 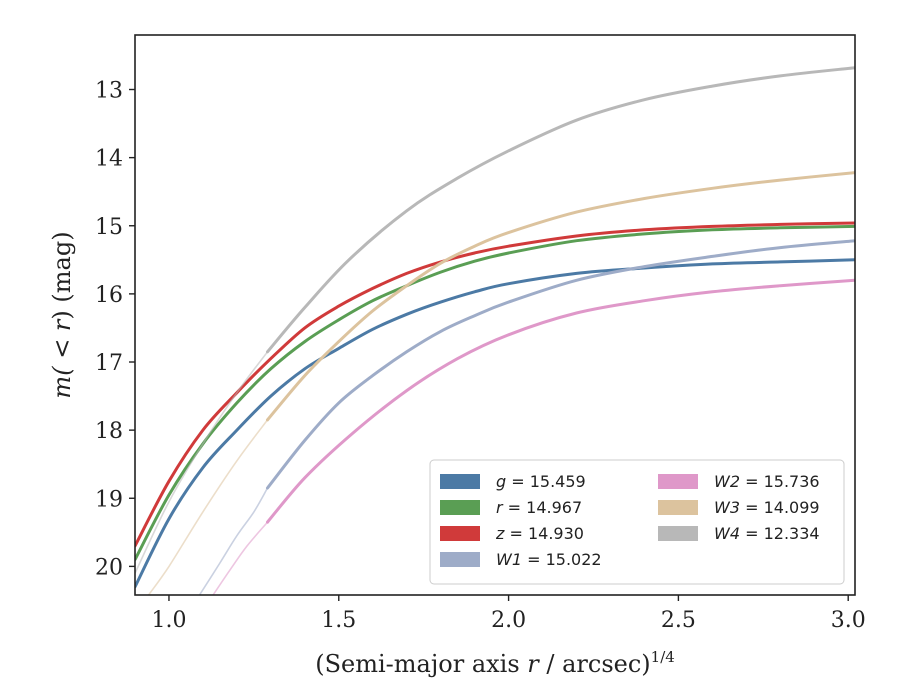 What do you see at coordinates (767, 533) in the screenshot?
I see `legend-label-w4: W4 = 12.334` at bounding box center [767, 533].